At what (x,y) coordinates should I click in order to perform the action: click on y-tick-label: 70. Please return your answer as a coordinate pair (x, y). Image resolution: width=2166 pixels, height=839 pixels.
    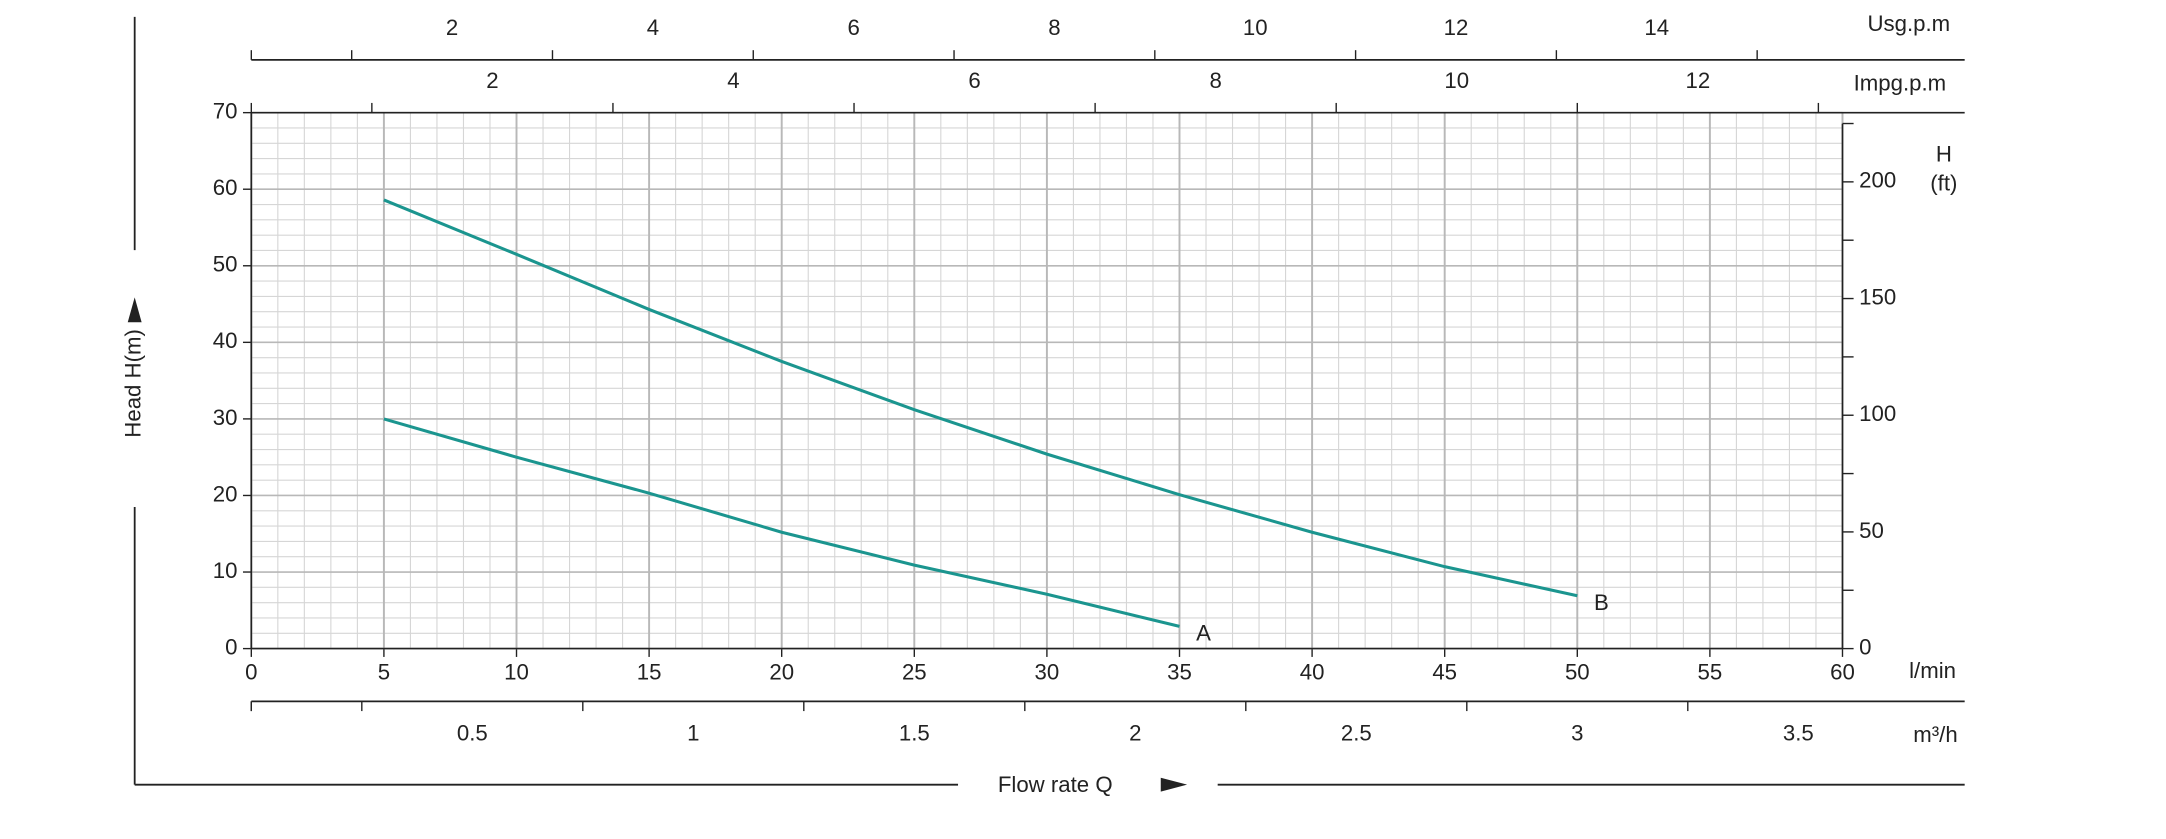
    Looking at the image, I should click on (225, 111).